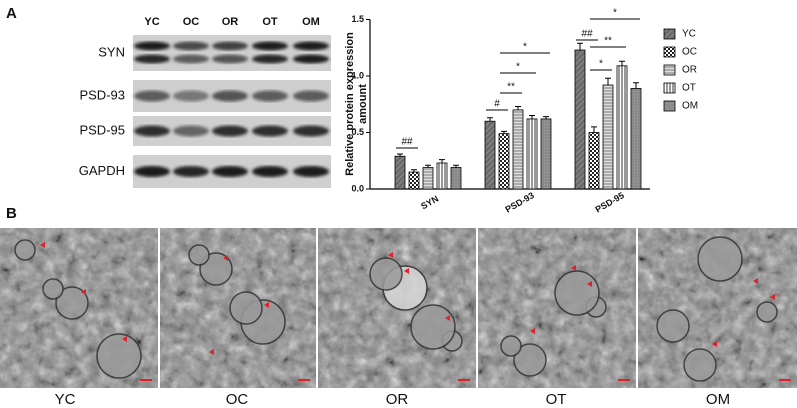  Describe the element at coordinates (111, 51) in the screenshot. I see `blot-row-label: SYN` at that location.